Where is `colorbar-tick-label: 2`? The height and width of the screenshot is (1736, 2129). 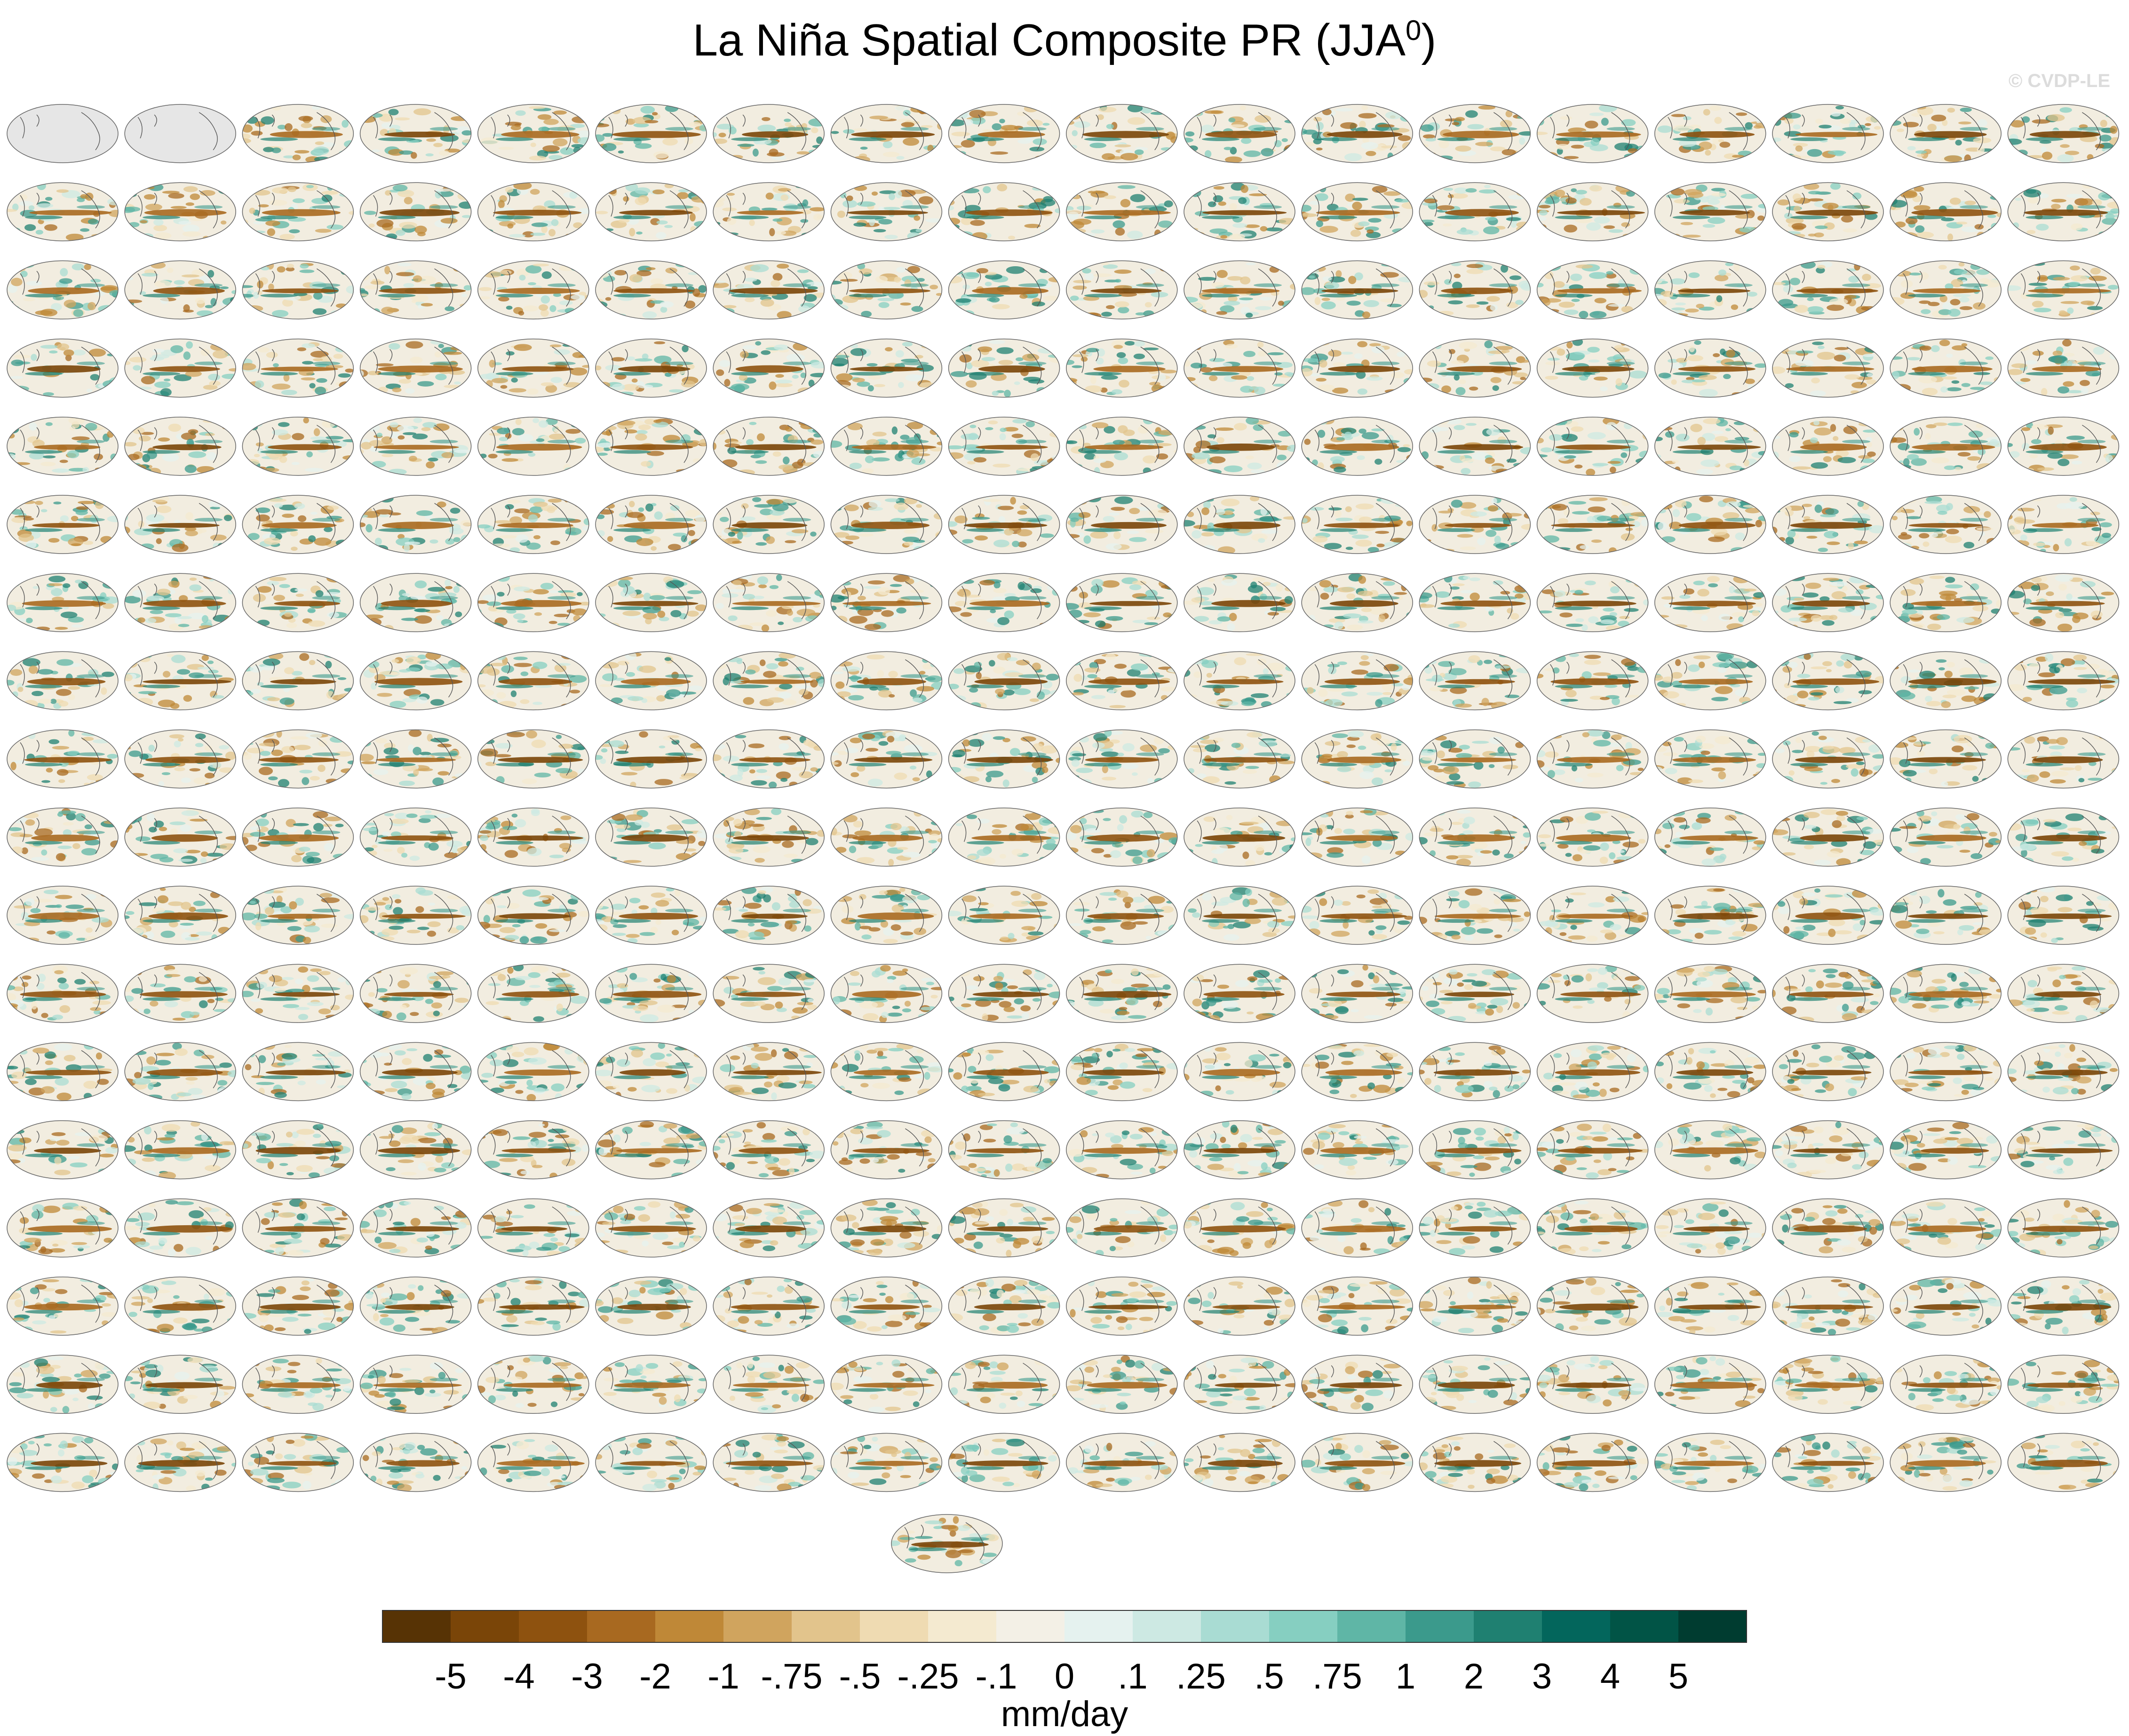
colorbar-tick-label: 2 is located at coordinates (1474, 1676).